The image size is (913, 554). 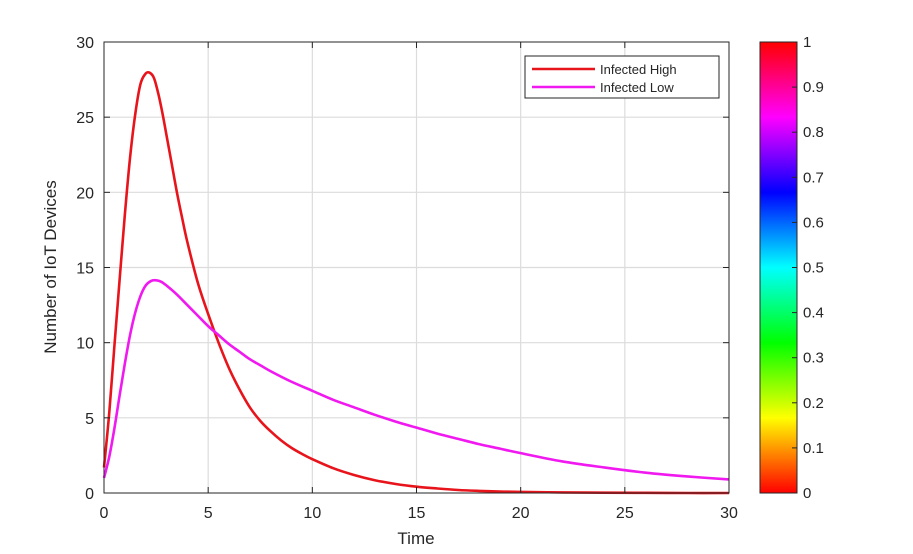 What do you see at coordinates (637, 87) in the screenshot?
I see `legend-label-infected-low: Infected Low` at bounding box center [637, 87].